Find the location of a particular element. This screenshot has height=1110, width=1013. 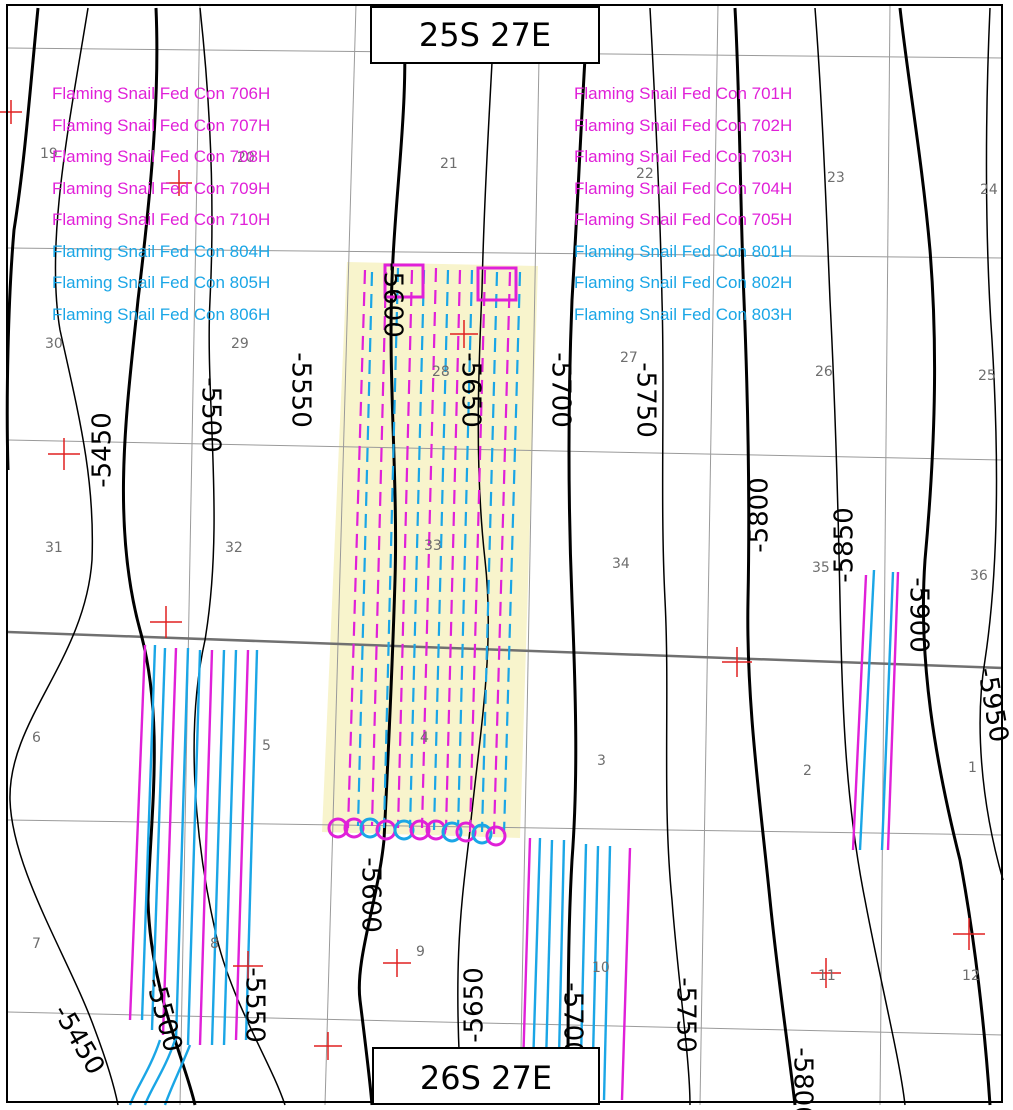

legend-entry: Flaming Snail Fed Con 704H is located at coordinates (683, 188).